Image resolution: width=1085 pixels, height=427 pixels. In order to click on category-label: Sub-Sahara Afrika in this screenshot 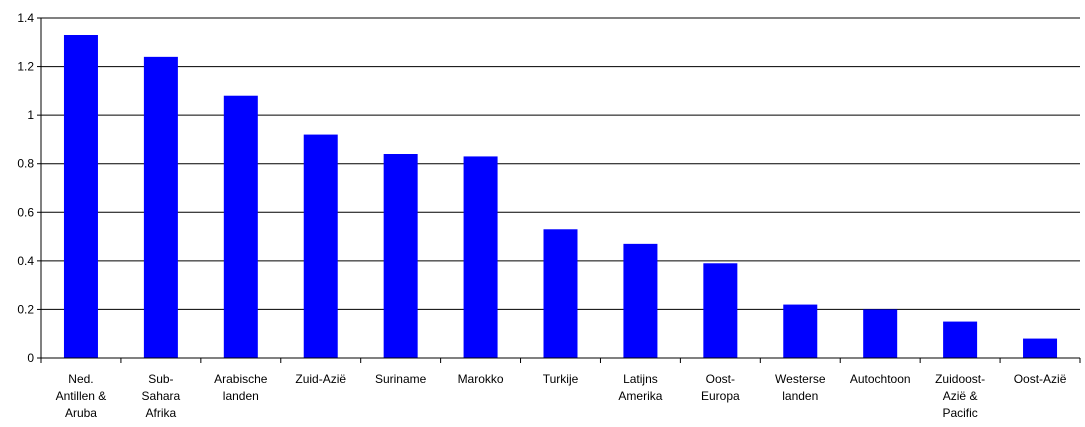, I will do `click(161, 396)`.